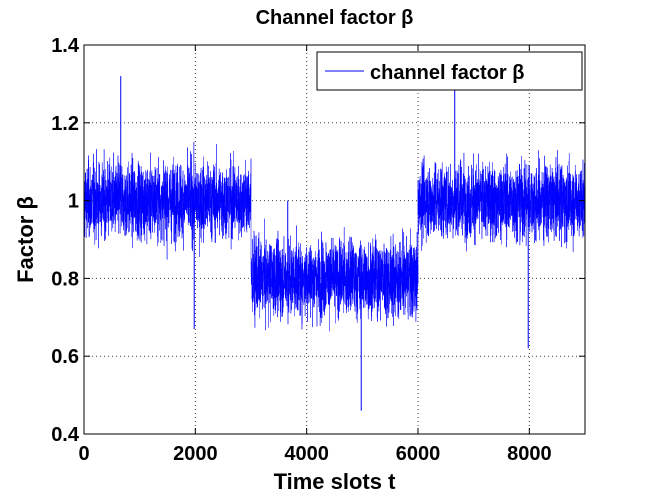 This screenshot has height=497, width=645. I want to click on y-tick-label: 1.4, so click(65, 46).